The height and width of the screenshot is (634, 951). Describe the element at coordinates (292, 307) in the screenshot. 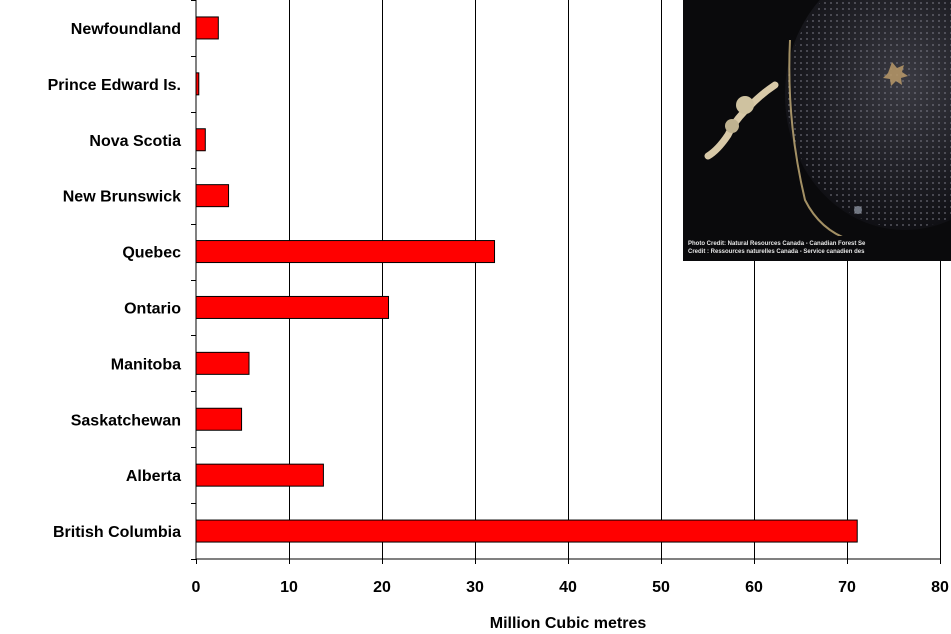

I see `bar-ontario` at that location.